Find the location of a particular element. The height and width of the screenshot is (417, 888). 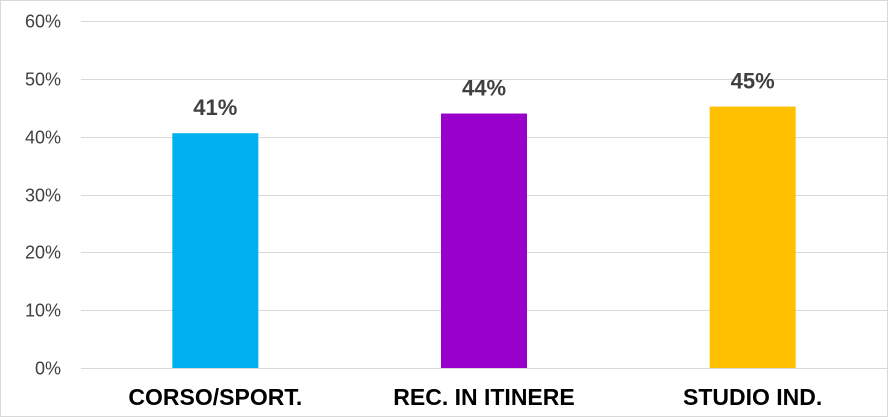

category-labels: CORSO/SPORT. REC. IN ITINERE STUDIO IND. is located at coordinates (475, 397).